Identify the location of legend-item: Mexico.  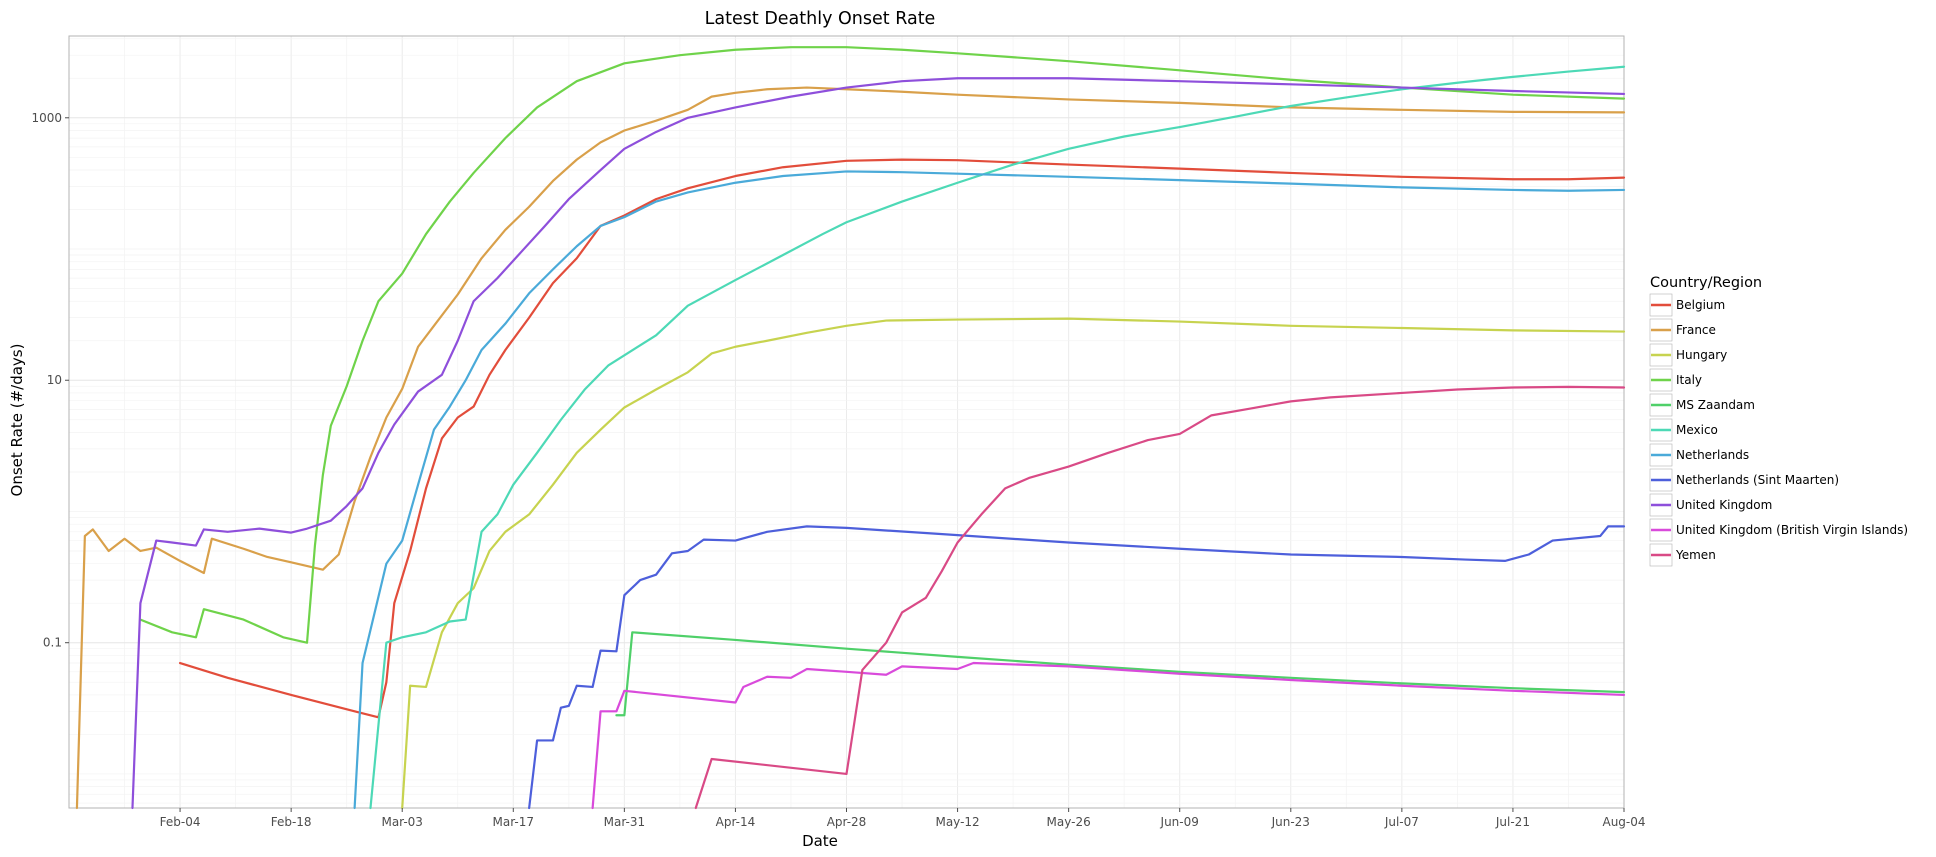
(1683, 430).